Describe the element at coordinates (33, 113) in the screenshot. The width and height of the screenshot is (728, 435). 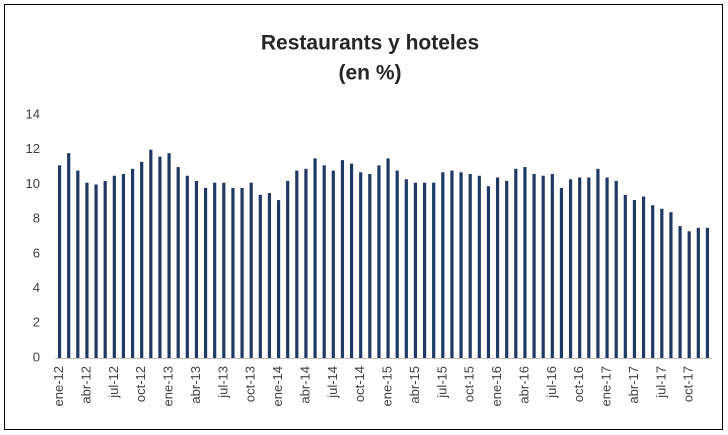
I see `y-tick-label: 14` at that location.